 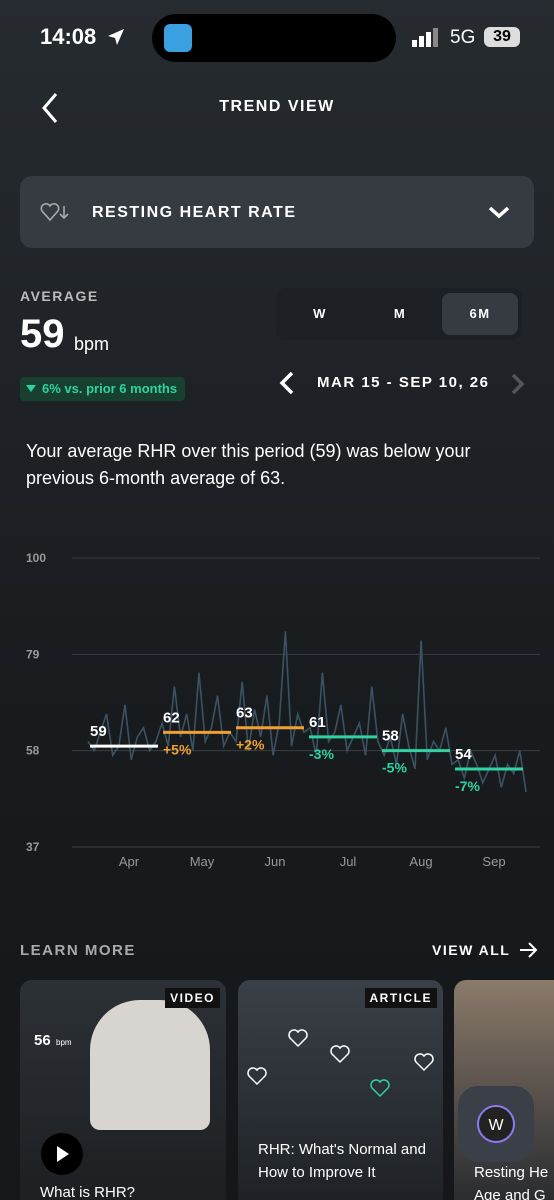 What do you see at coordinates (33, 654) in the screenshot?
I see `y-tick-label: 79` at bounding box center [33, 654].